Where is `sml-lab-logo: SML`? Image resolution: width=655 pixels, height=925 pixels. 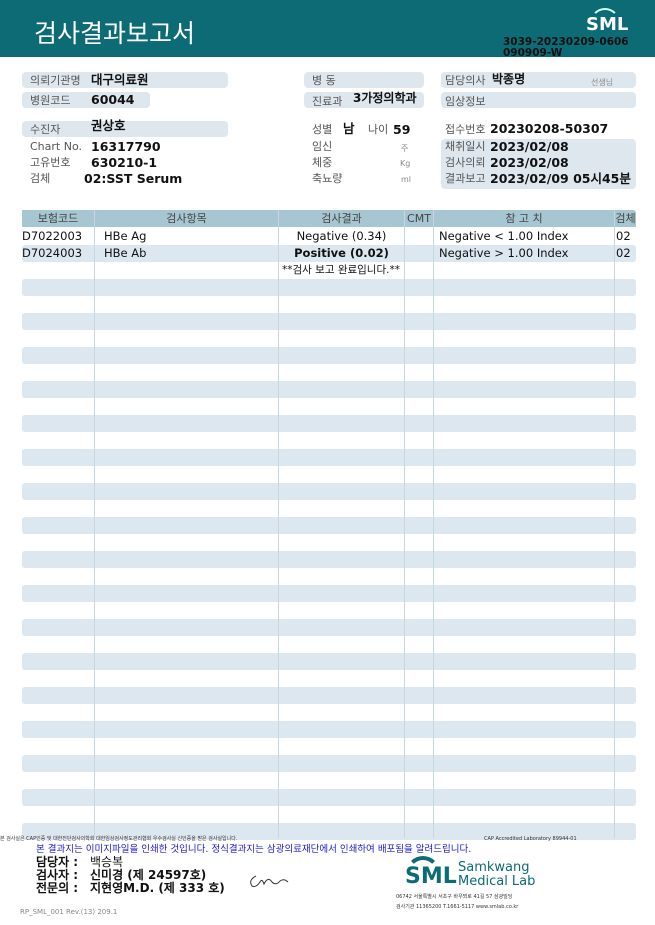 sml-lab-logo: SML is located at coordinates (431, 876).